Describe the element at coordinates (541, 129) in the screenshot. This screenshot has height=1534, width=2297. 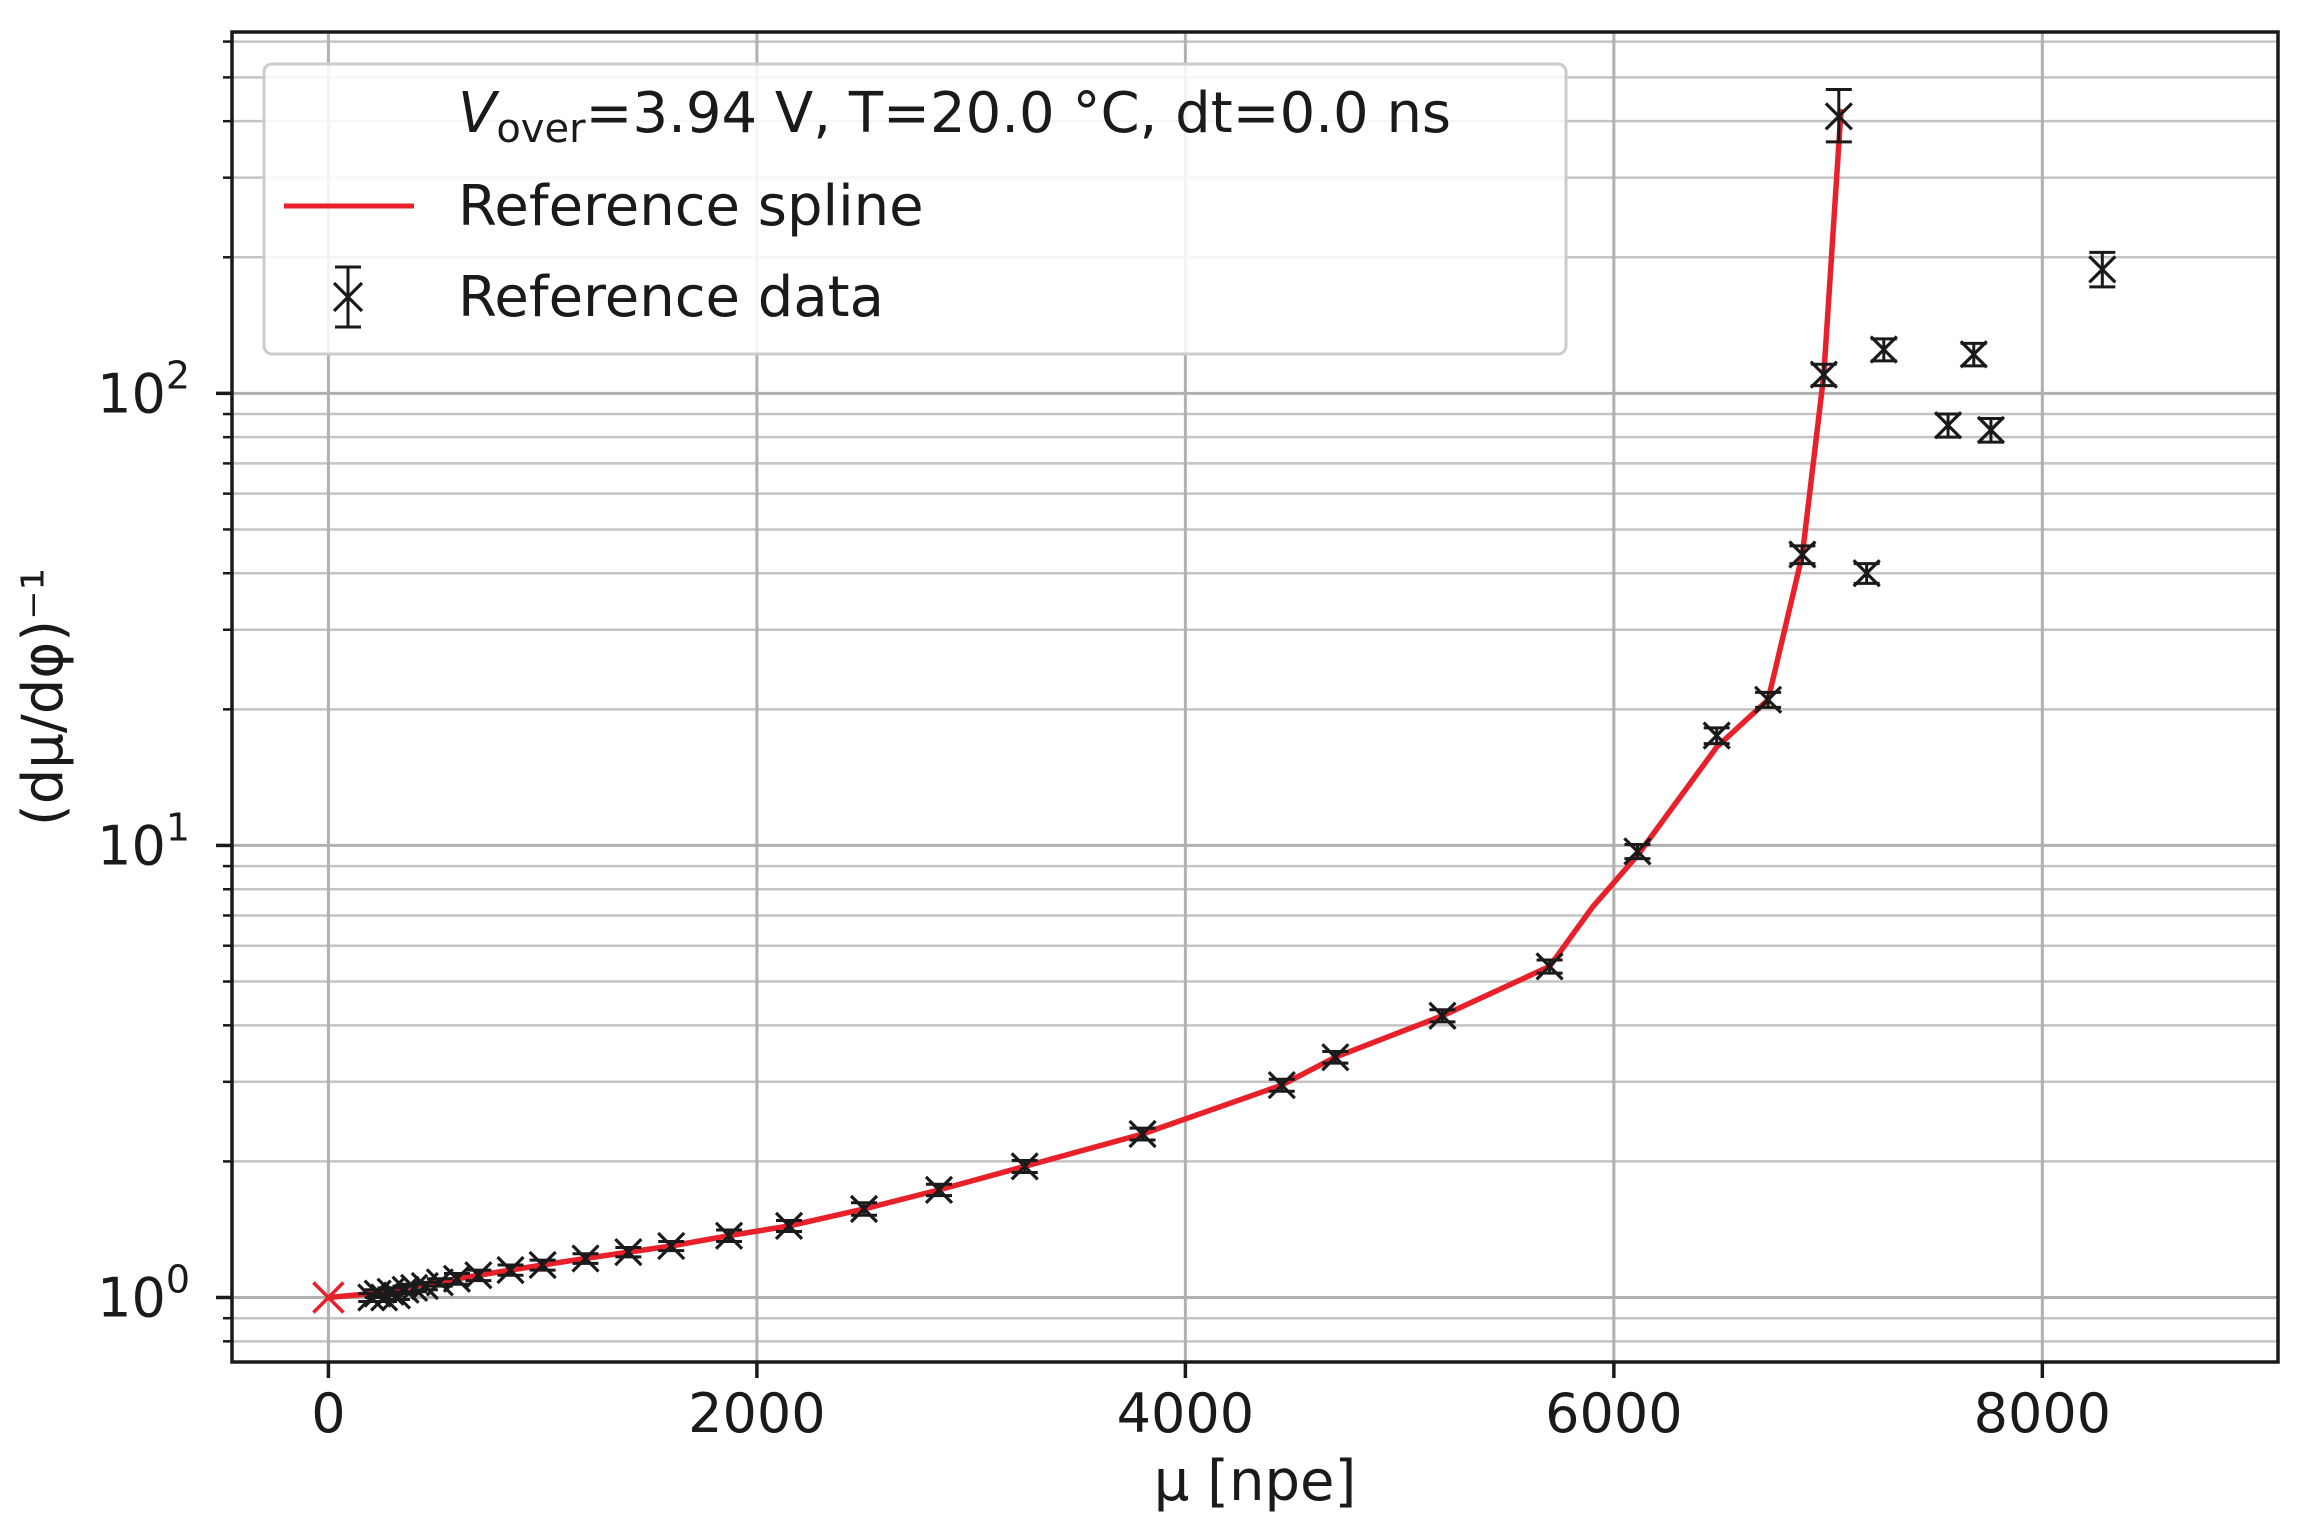
I see `legend-title-subscript: over` at that location.